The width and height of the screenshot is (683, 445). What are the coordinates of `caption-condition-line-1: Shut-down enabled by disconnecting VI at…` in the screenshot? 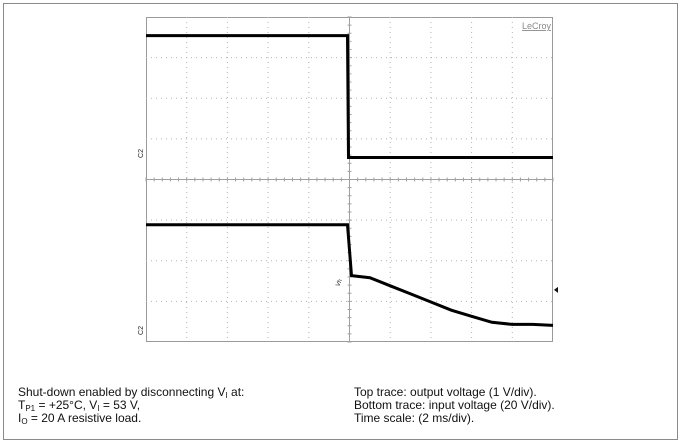 It's located at (131, 392).